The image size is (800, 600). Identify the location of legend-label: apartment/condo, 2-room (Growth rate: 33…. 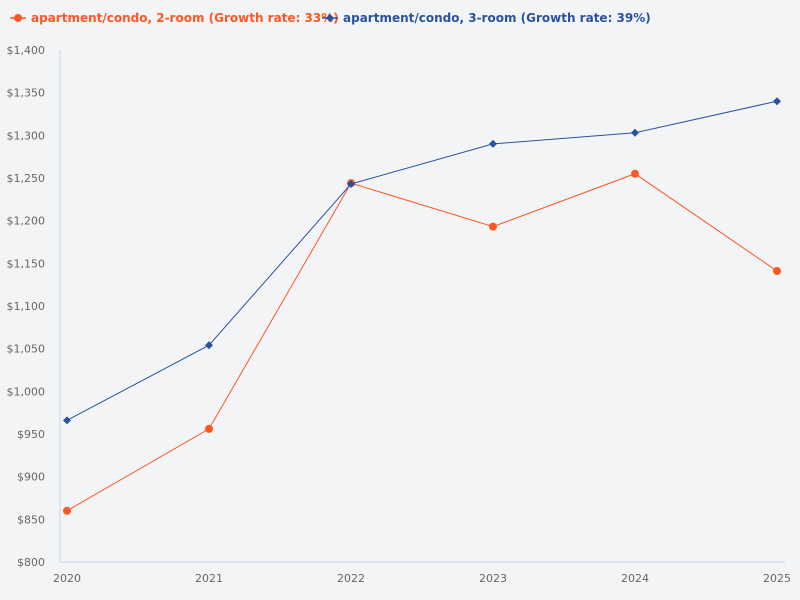
(185, 18).